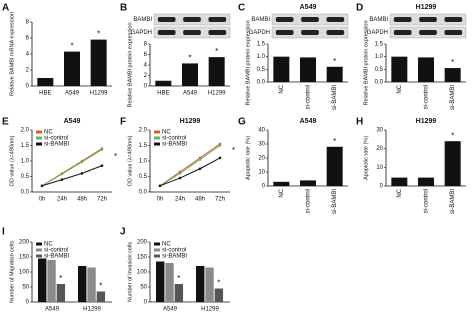  Describe the element at coordinates (25, 131) in the screenshot. I see `y-tick-label: 2.0` at that location.